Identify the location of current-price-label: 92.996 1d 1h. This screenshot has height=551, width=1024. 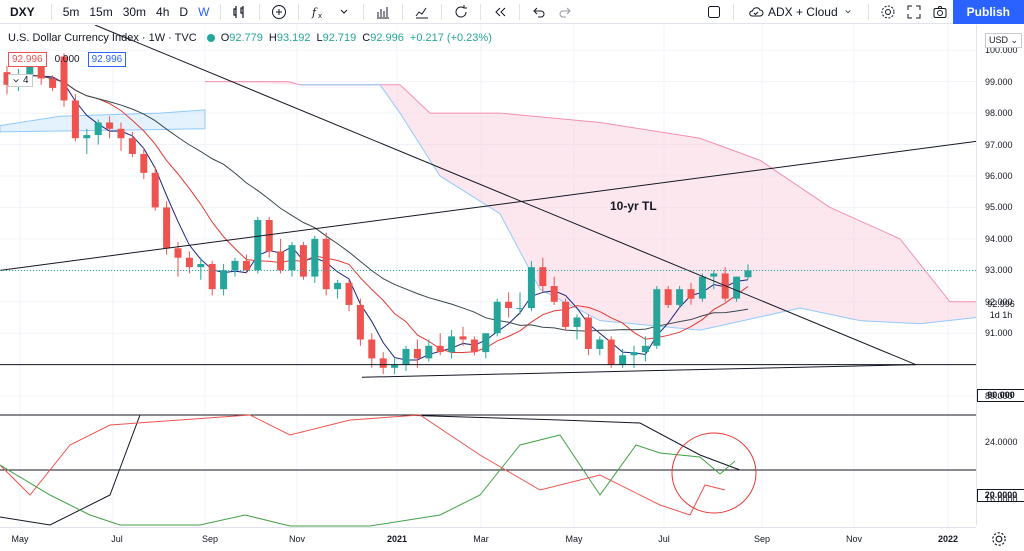
(1000, 310).